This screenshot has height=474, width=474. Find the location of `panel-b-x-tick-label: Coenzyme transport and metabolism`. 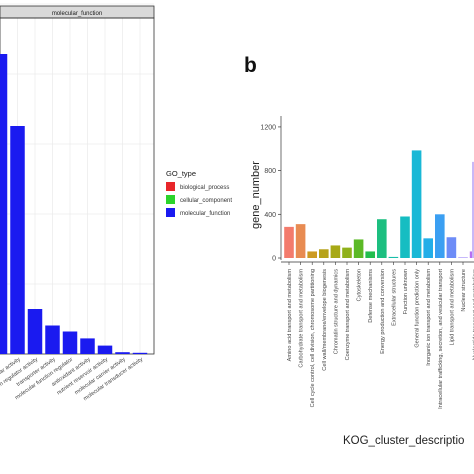

panel-b-x-tick-label: Coenzyme transport and metabolism is located at coordinates (348, 315).